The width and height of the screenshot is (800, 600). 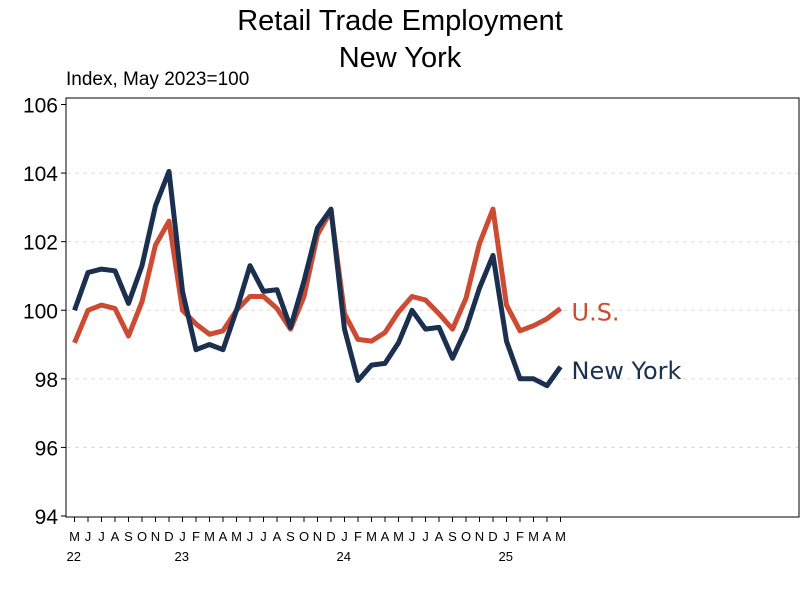 What do you see at coordinates (40, 311) in the screenshot?
I see `y-tick-label: 100` at bounding box center [40, 311].